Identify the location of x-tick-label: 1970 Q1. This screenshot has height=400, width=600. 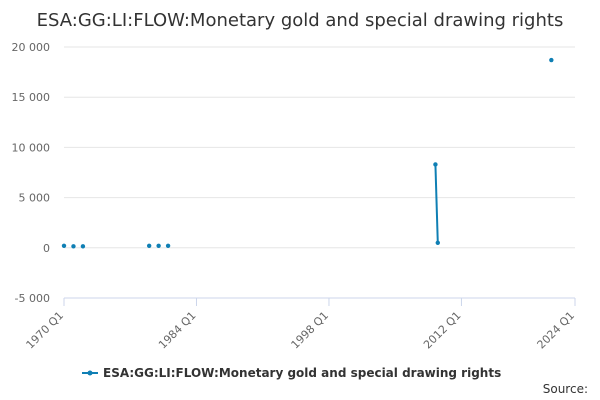
(45, 330).